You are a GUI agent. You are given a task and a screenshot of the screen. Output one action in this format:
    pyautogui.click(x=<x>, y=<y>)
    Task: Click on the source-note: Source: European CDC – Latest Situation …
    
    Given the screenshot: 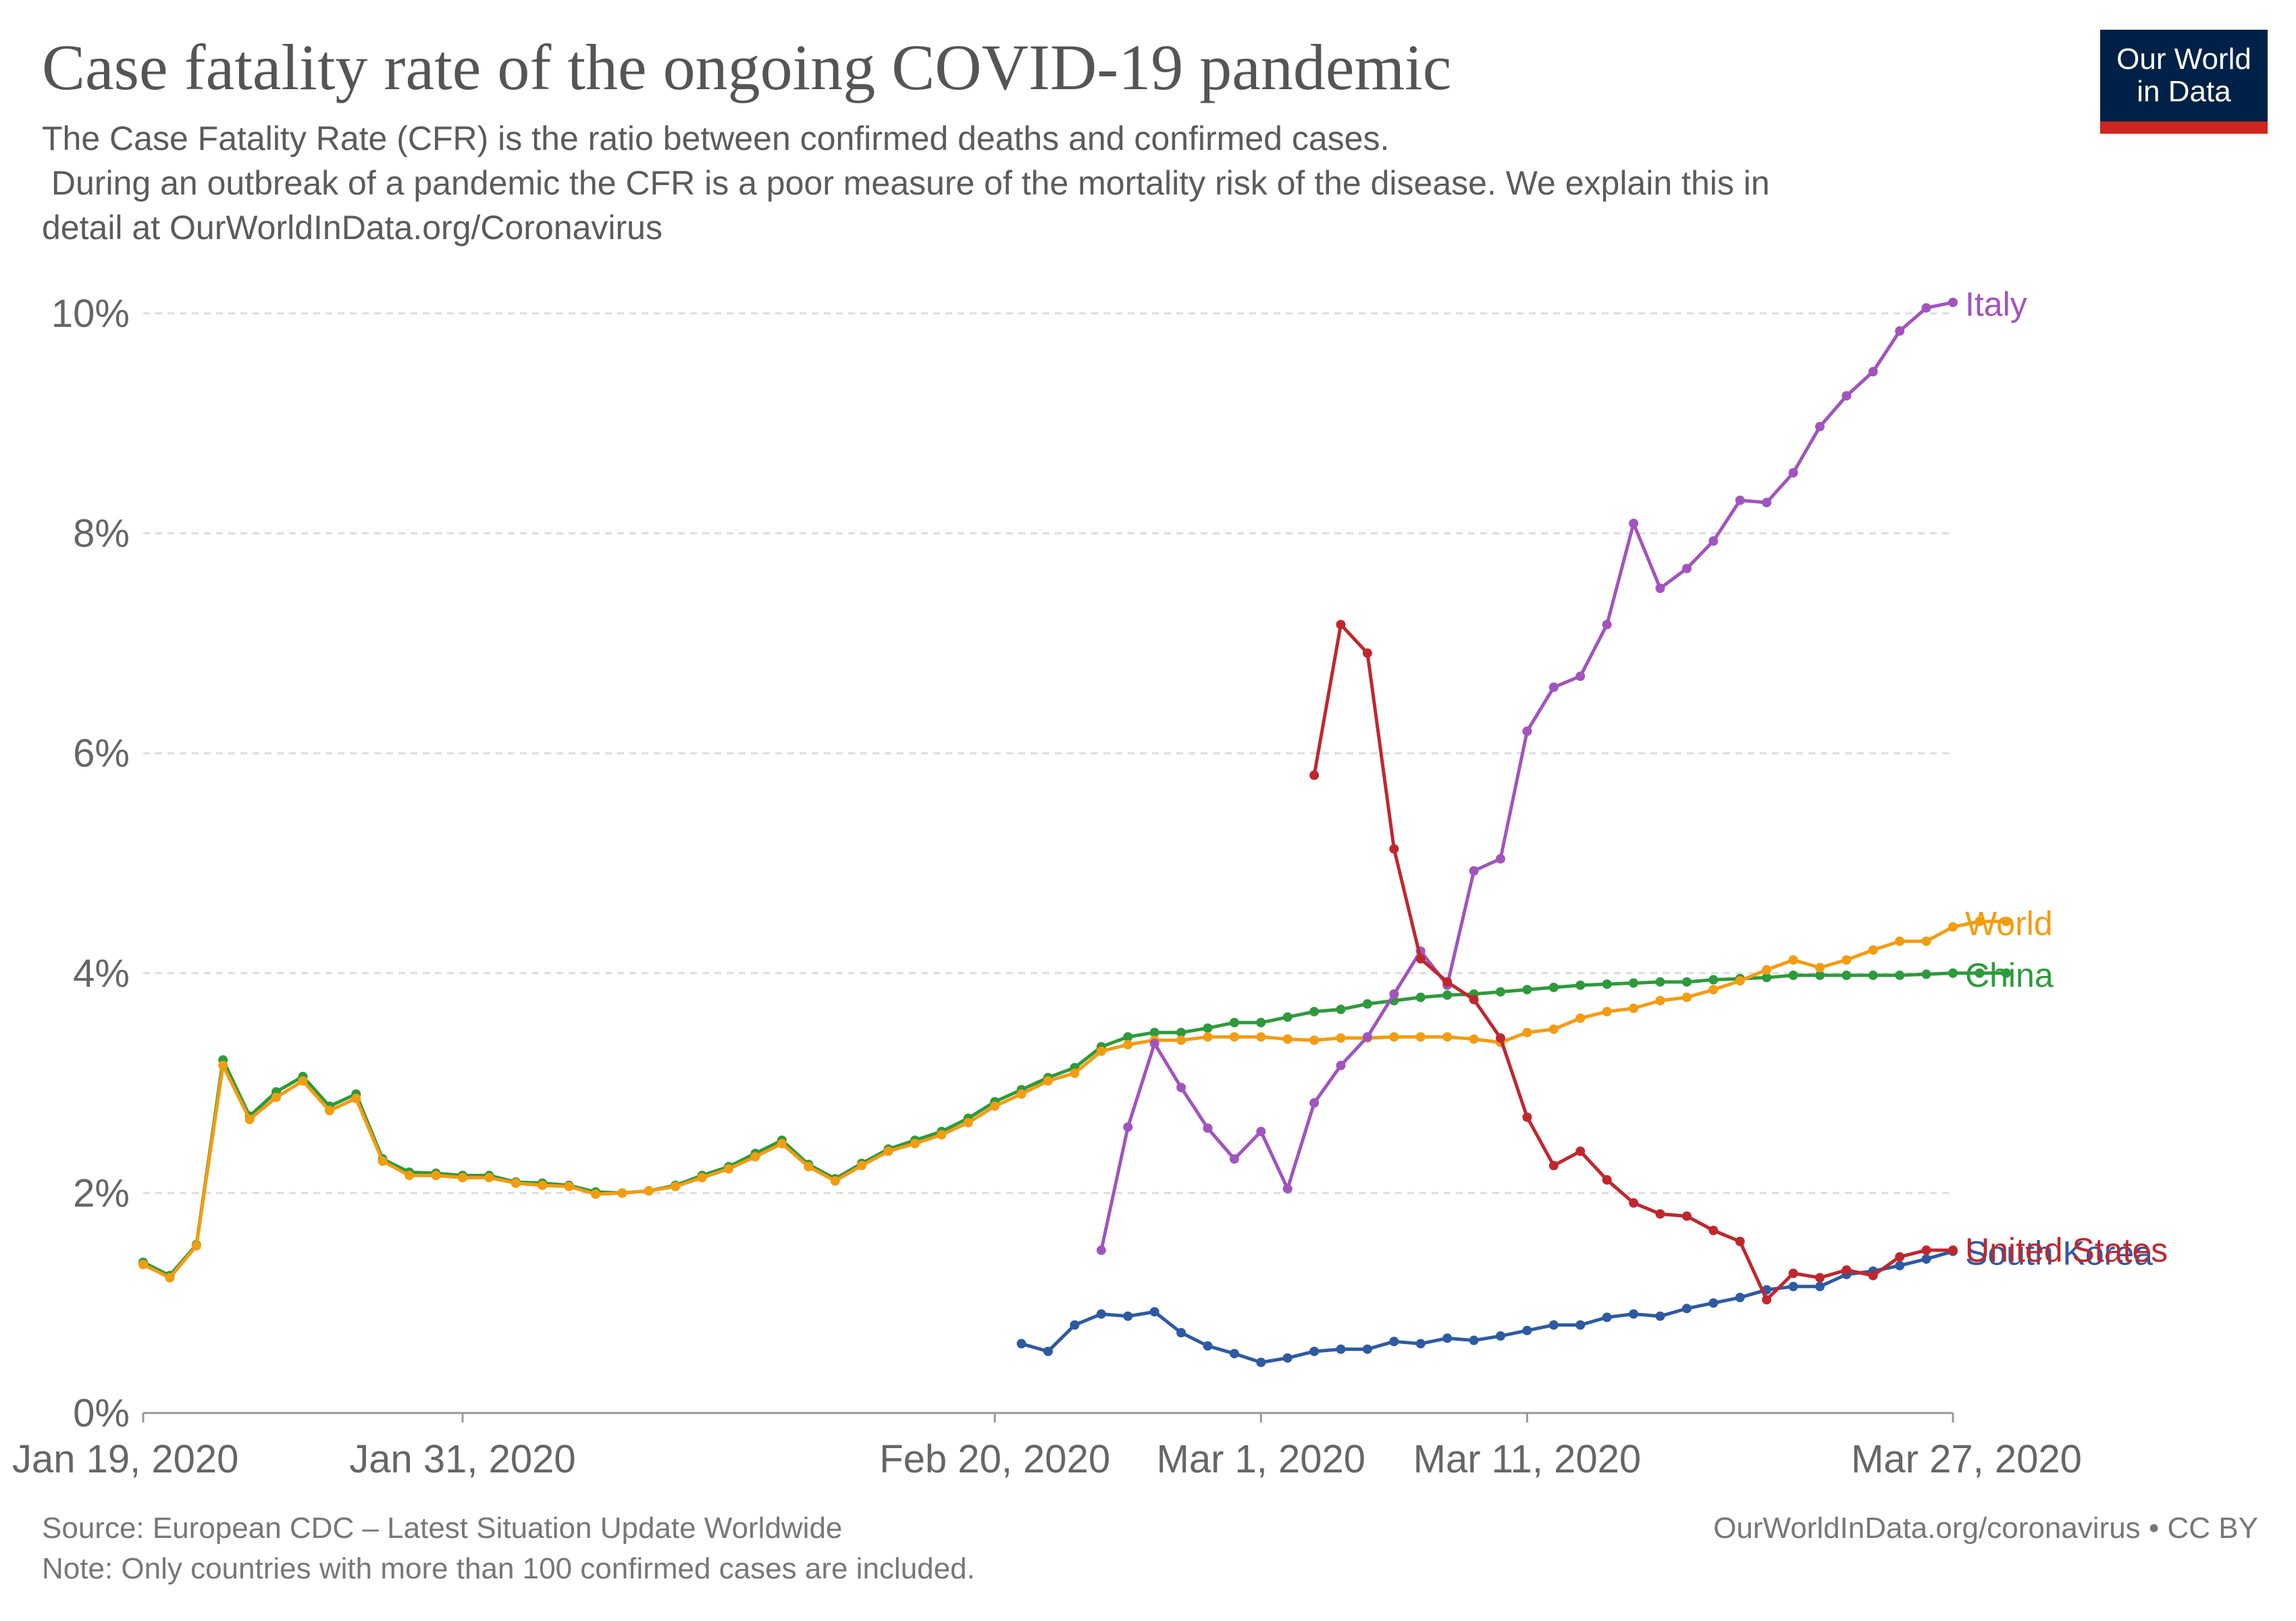 What is the action you would take?
    pyautogui.click(x=443, y=1528)
    